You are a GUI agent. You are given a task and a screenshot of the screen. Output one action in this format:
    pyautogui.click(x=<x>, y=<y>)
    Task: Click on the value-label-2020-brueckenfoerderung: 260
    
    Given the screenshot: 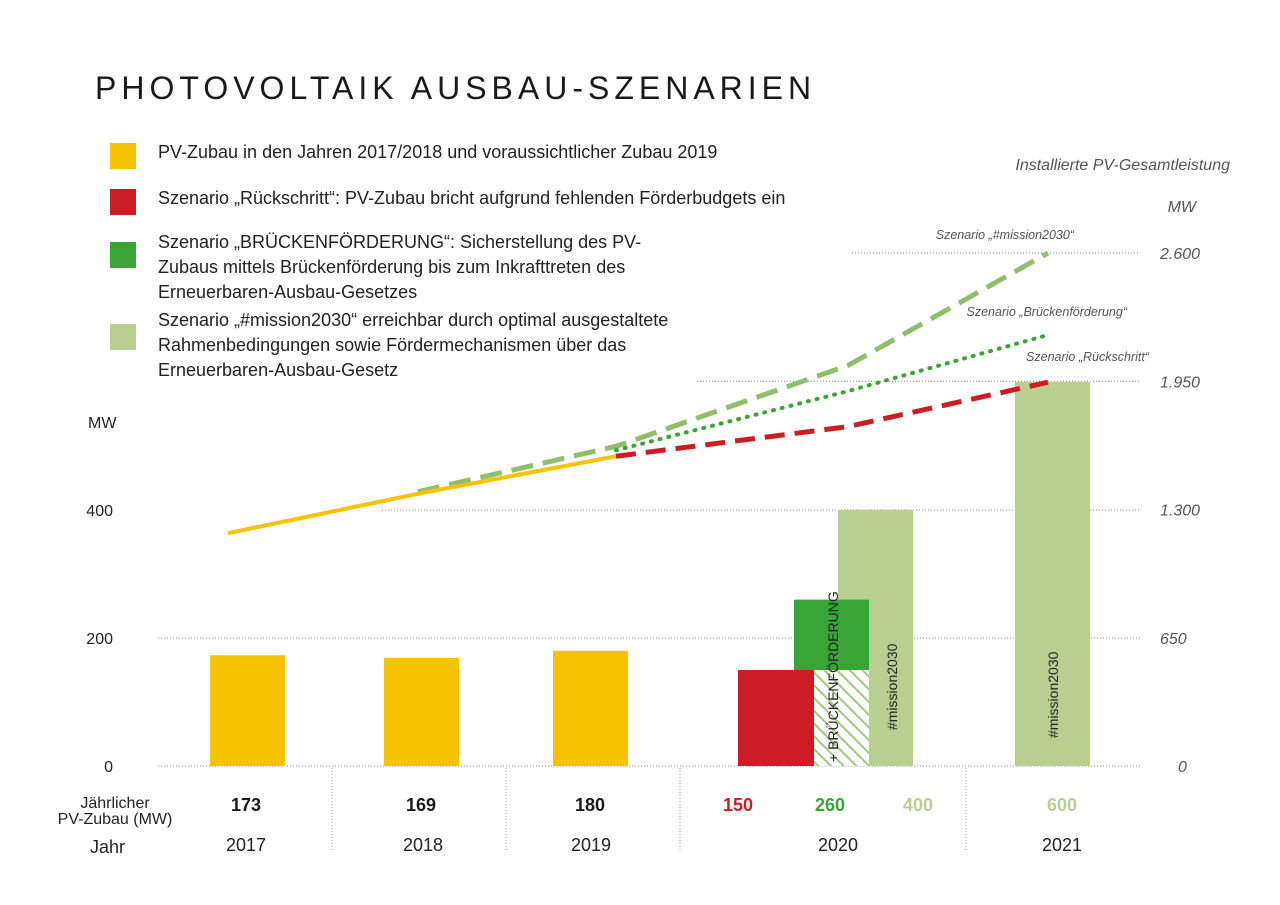 What is the action you would take?
    pyautogui.click(x=830, y=805)
    